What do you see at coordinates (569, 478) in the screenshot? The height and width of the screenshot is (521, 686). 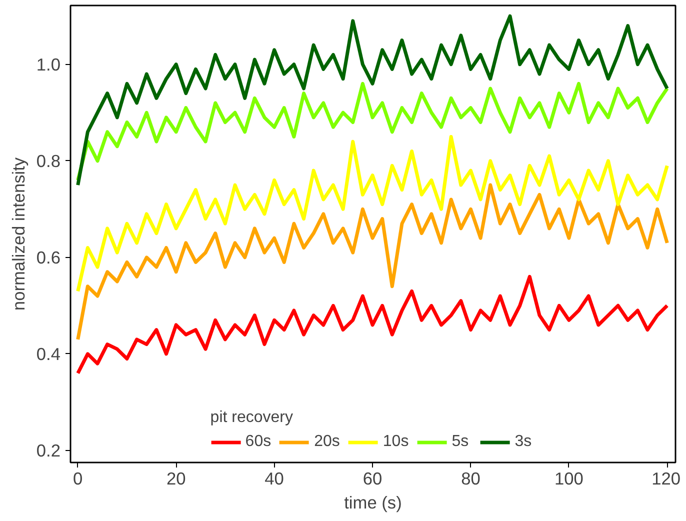 I see `x-tick-label: 100` at bounding box center [569, 478].